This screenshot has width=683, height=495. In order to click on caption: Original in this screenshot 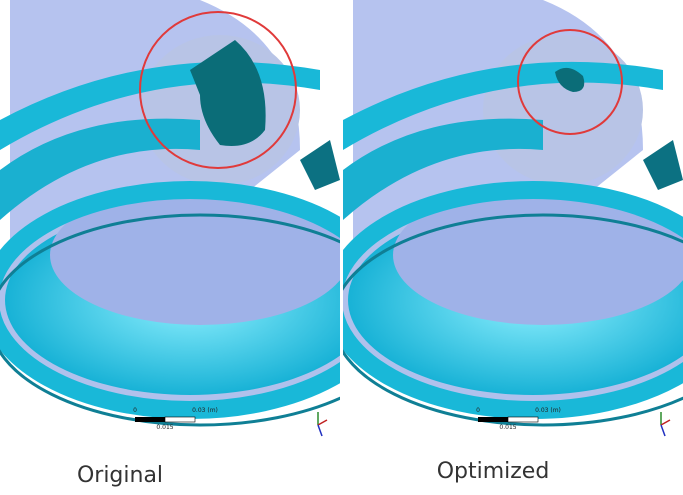, I will do `click(120, 475)`.